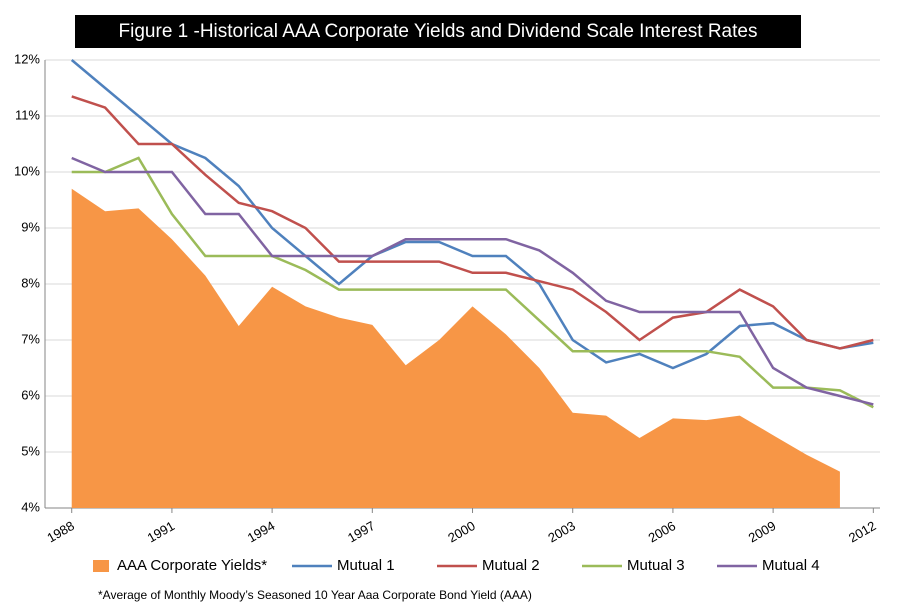  I want to click on legend-label: Mutual 1, so click(366, 565).